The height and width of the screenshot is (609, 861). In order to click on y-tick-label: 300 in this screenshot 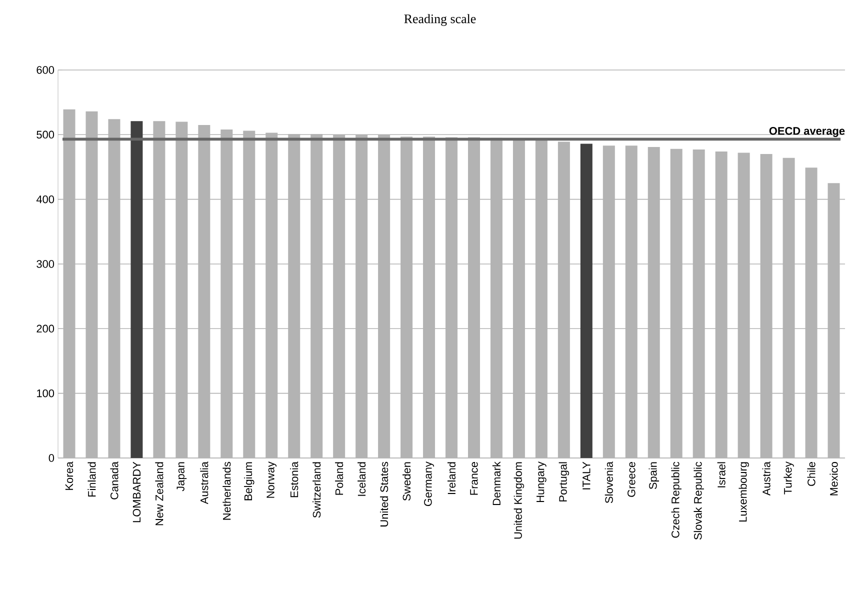, I will do `click(45, 264)`.